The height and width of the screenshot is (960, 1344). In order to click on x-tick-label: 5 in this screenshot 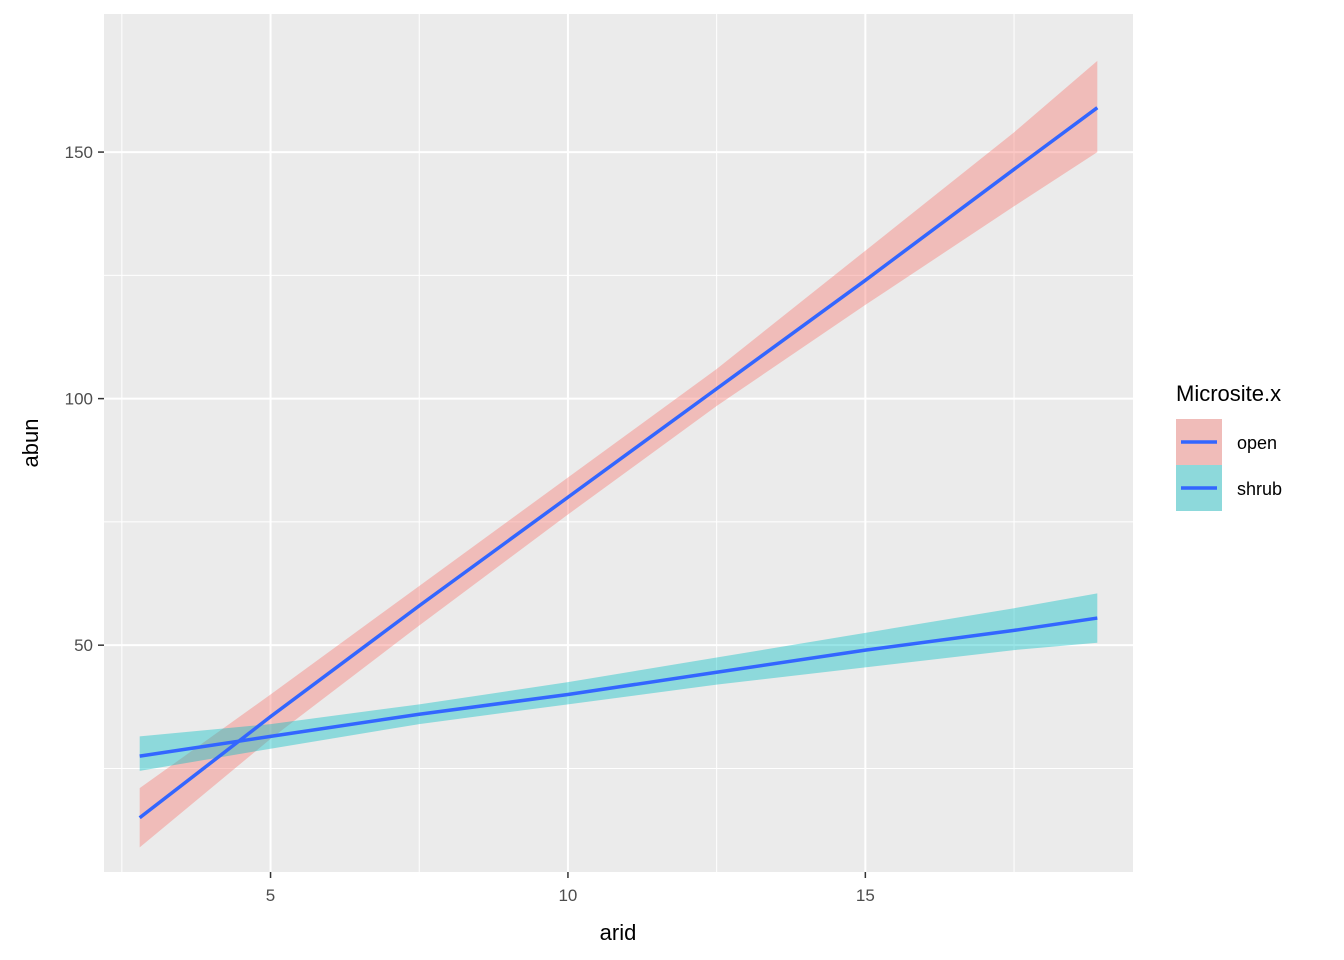, I will do `click(270, 895)`.